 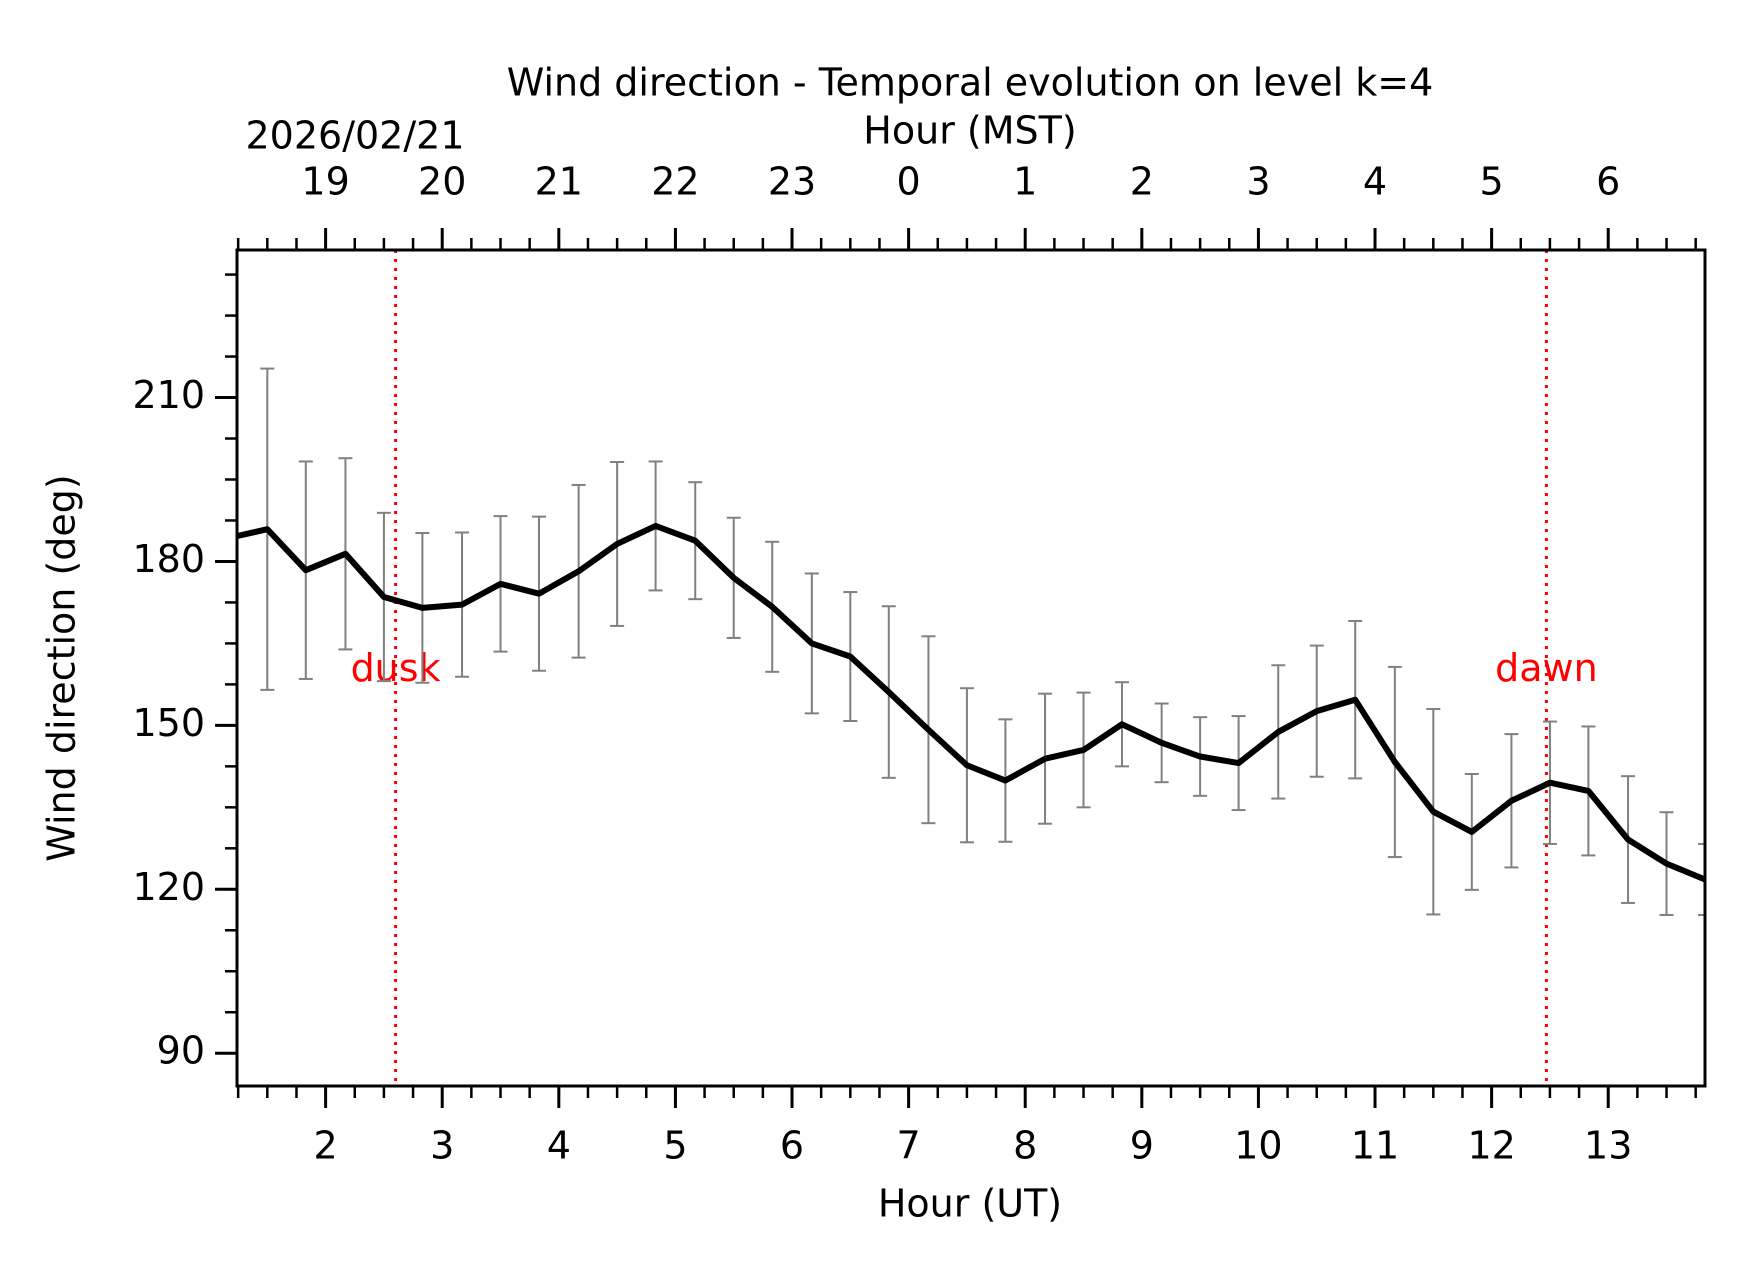 What do you see at coordinates (354, 136) in the screenshot?
I see `top-date: 2026/02/21` at bounding box center [354, 136].